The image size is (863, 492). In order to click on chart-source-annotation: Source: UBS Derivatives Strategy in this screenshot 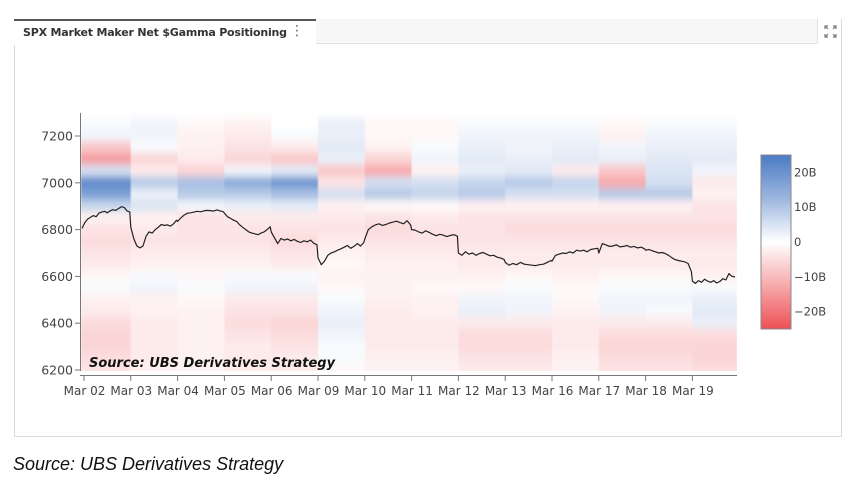, I will do `click(212, 363)`.